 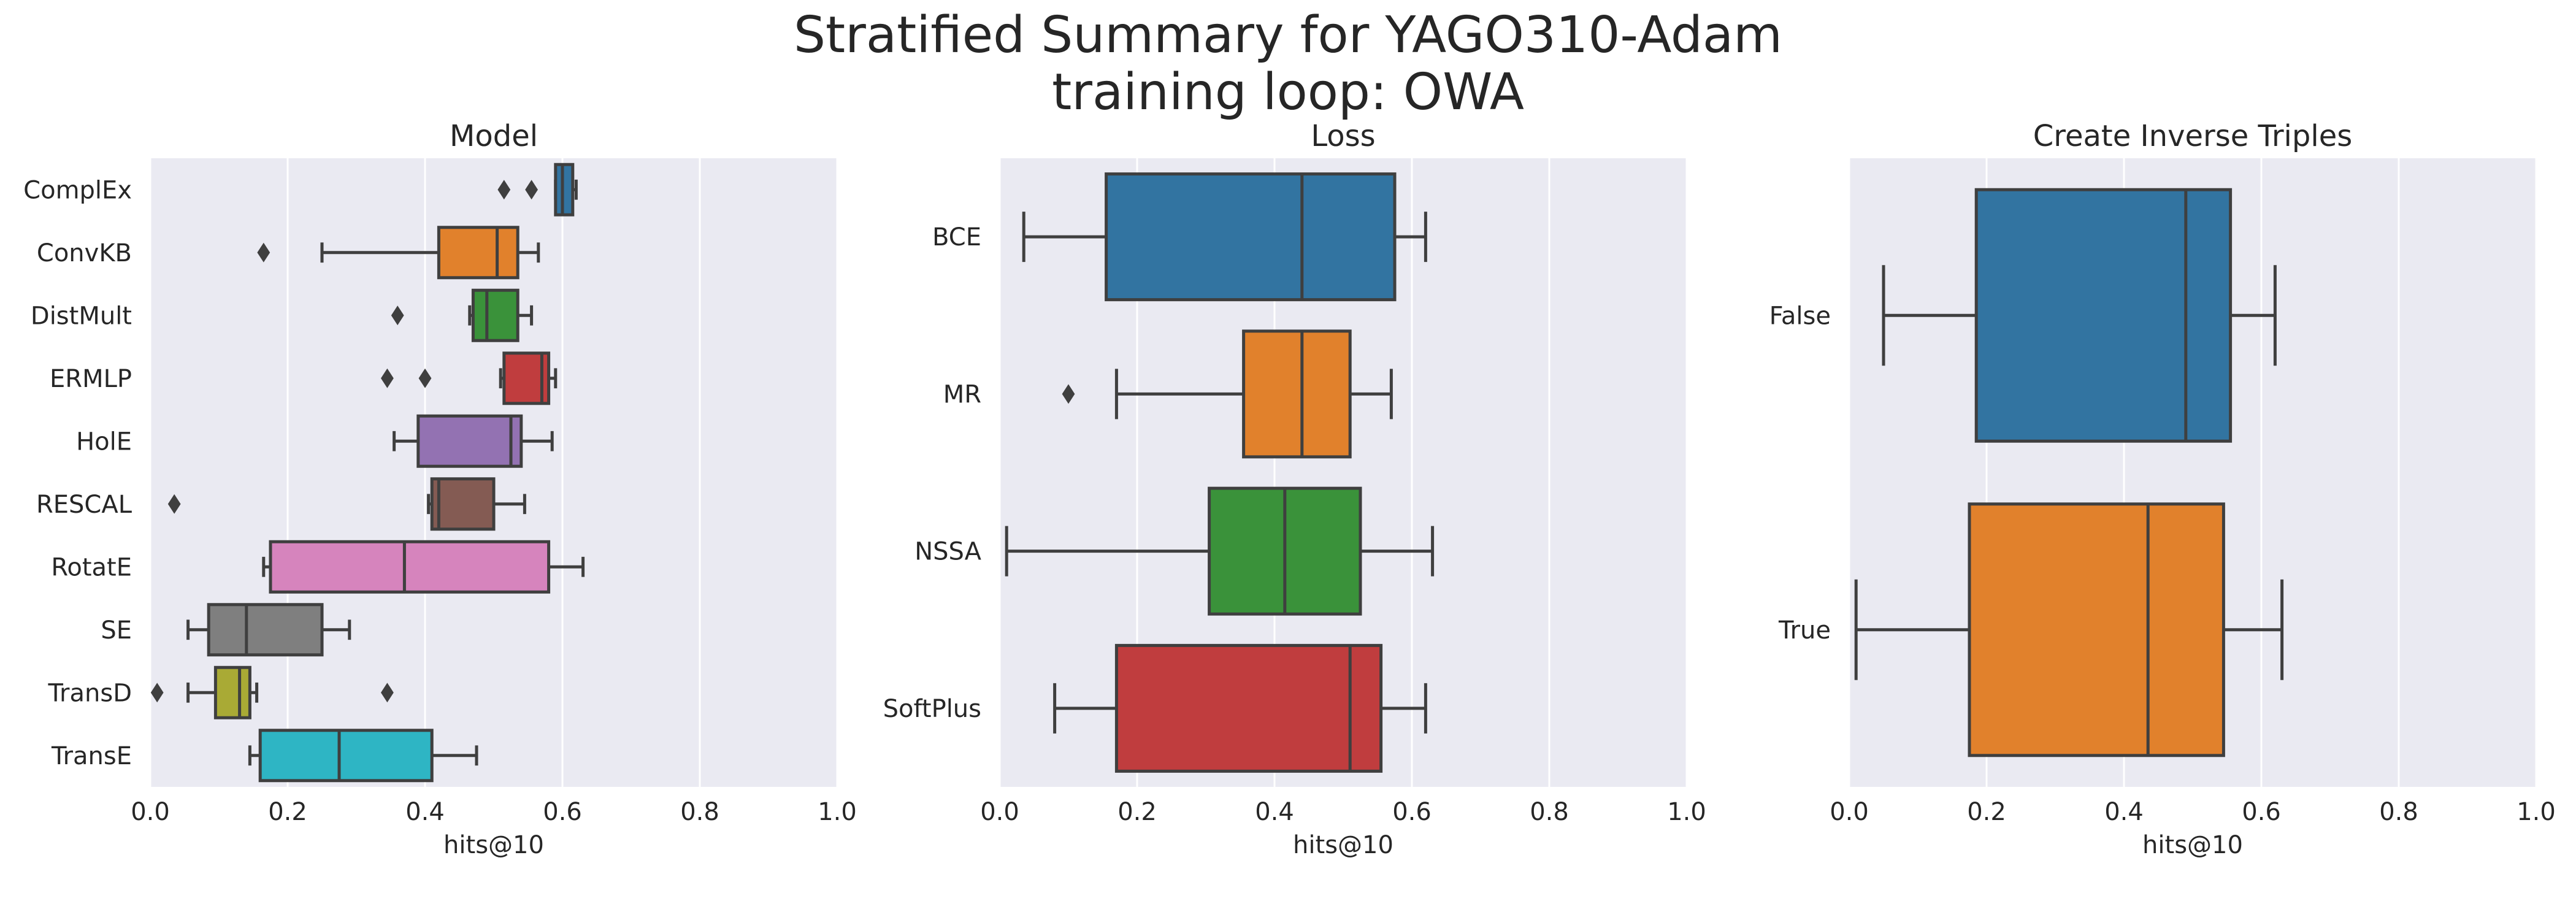 I want to click on y-tick-label: SoftPlus, so click(x=932, y=709).